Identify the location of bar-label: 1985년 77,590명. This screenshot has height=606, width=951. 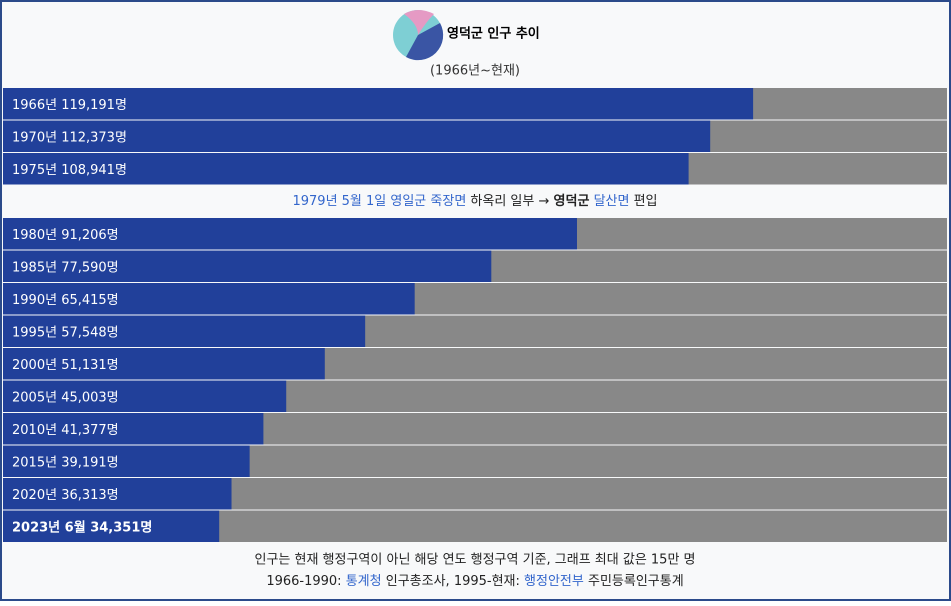
(65, 267).